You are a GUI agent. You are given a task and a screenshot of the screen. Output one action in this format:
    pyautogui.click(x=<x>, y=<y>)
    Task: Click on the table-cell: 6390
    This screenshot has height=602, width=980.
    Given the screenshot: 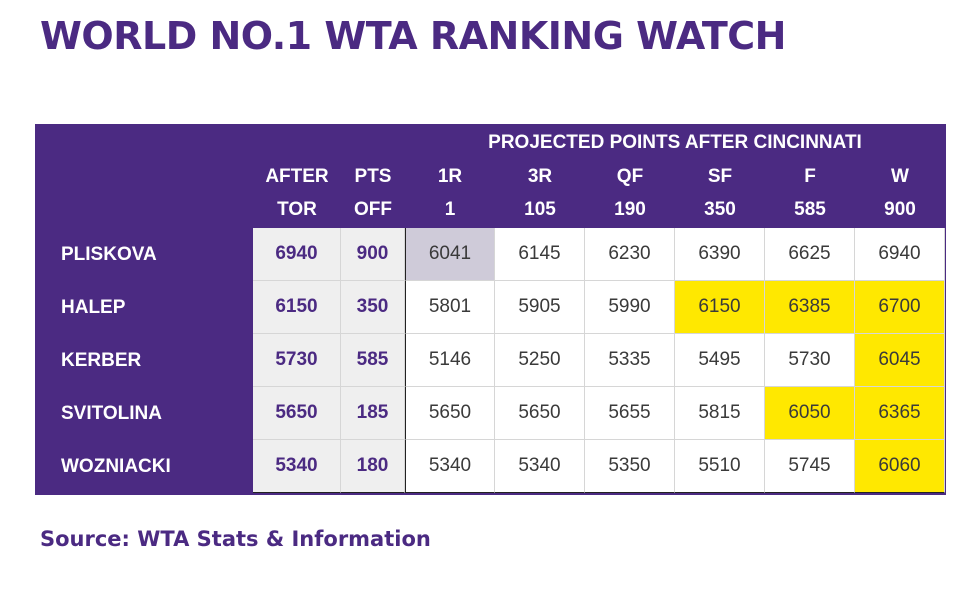 What is the action you would take?
    pyautogui.click(x=720, y=254)
    